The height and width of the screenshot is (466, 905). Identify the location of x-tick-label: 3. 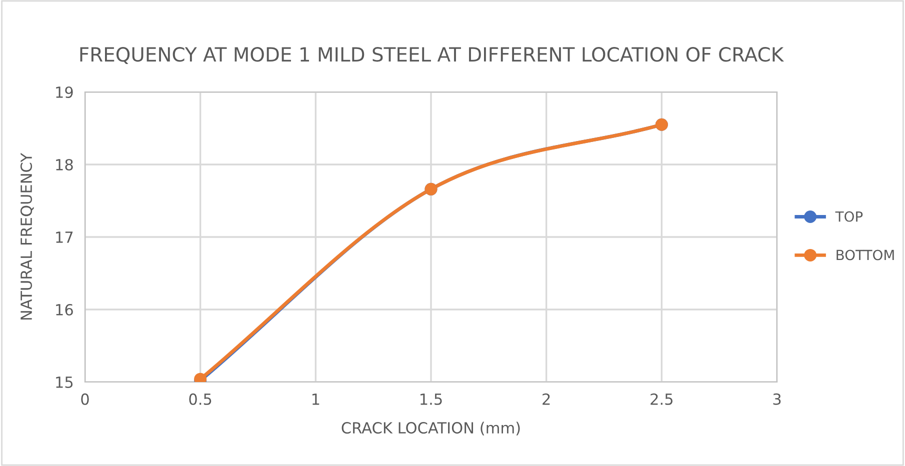
(777, 399).